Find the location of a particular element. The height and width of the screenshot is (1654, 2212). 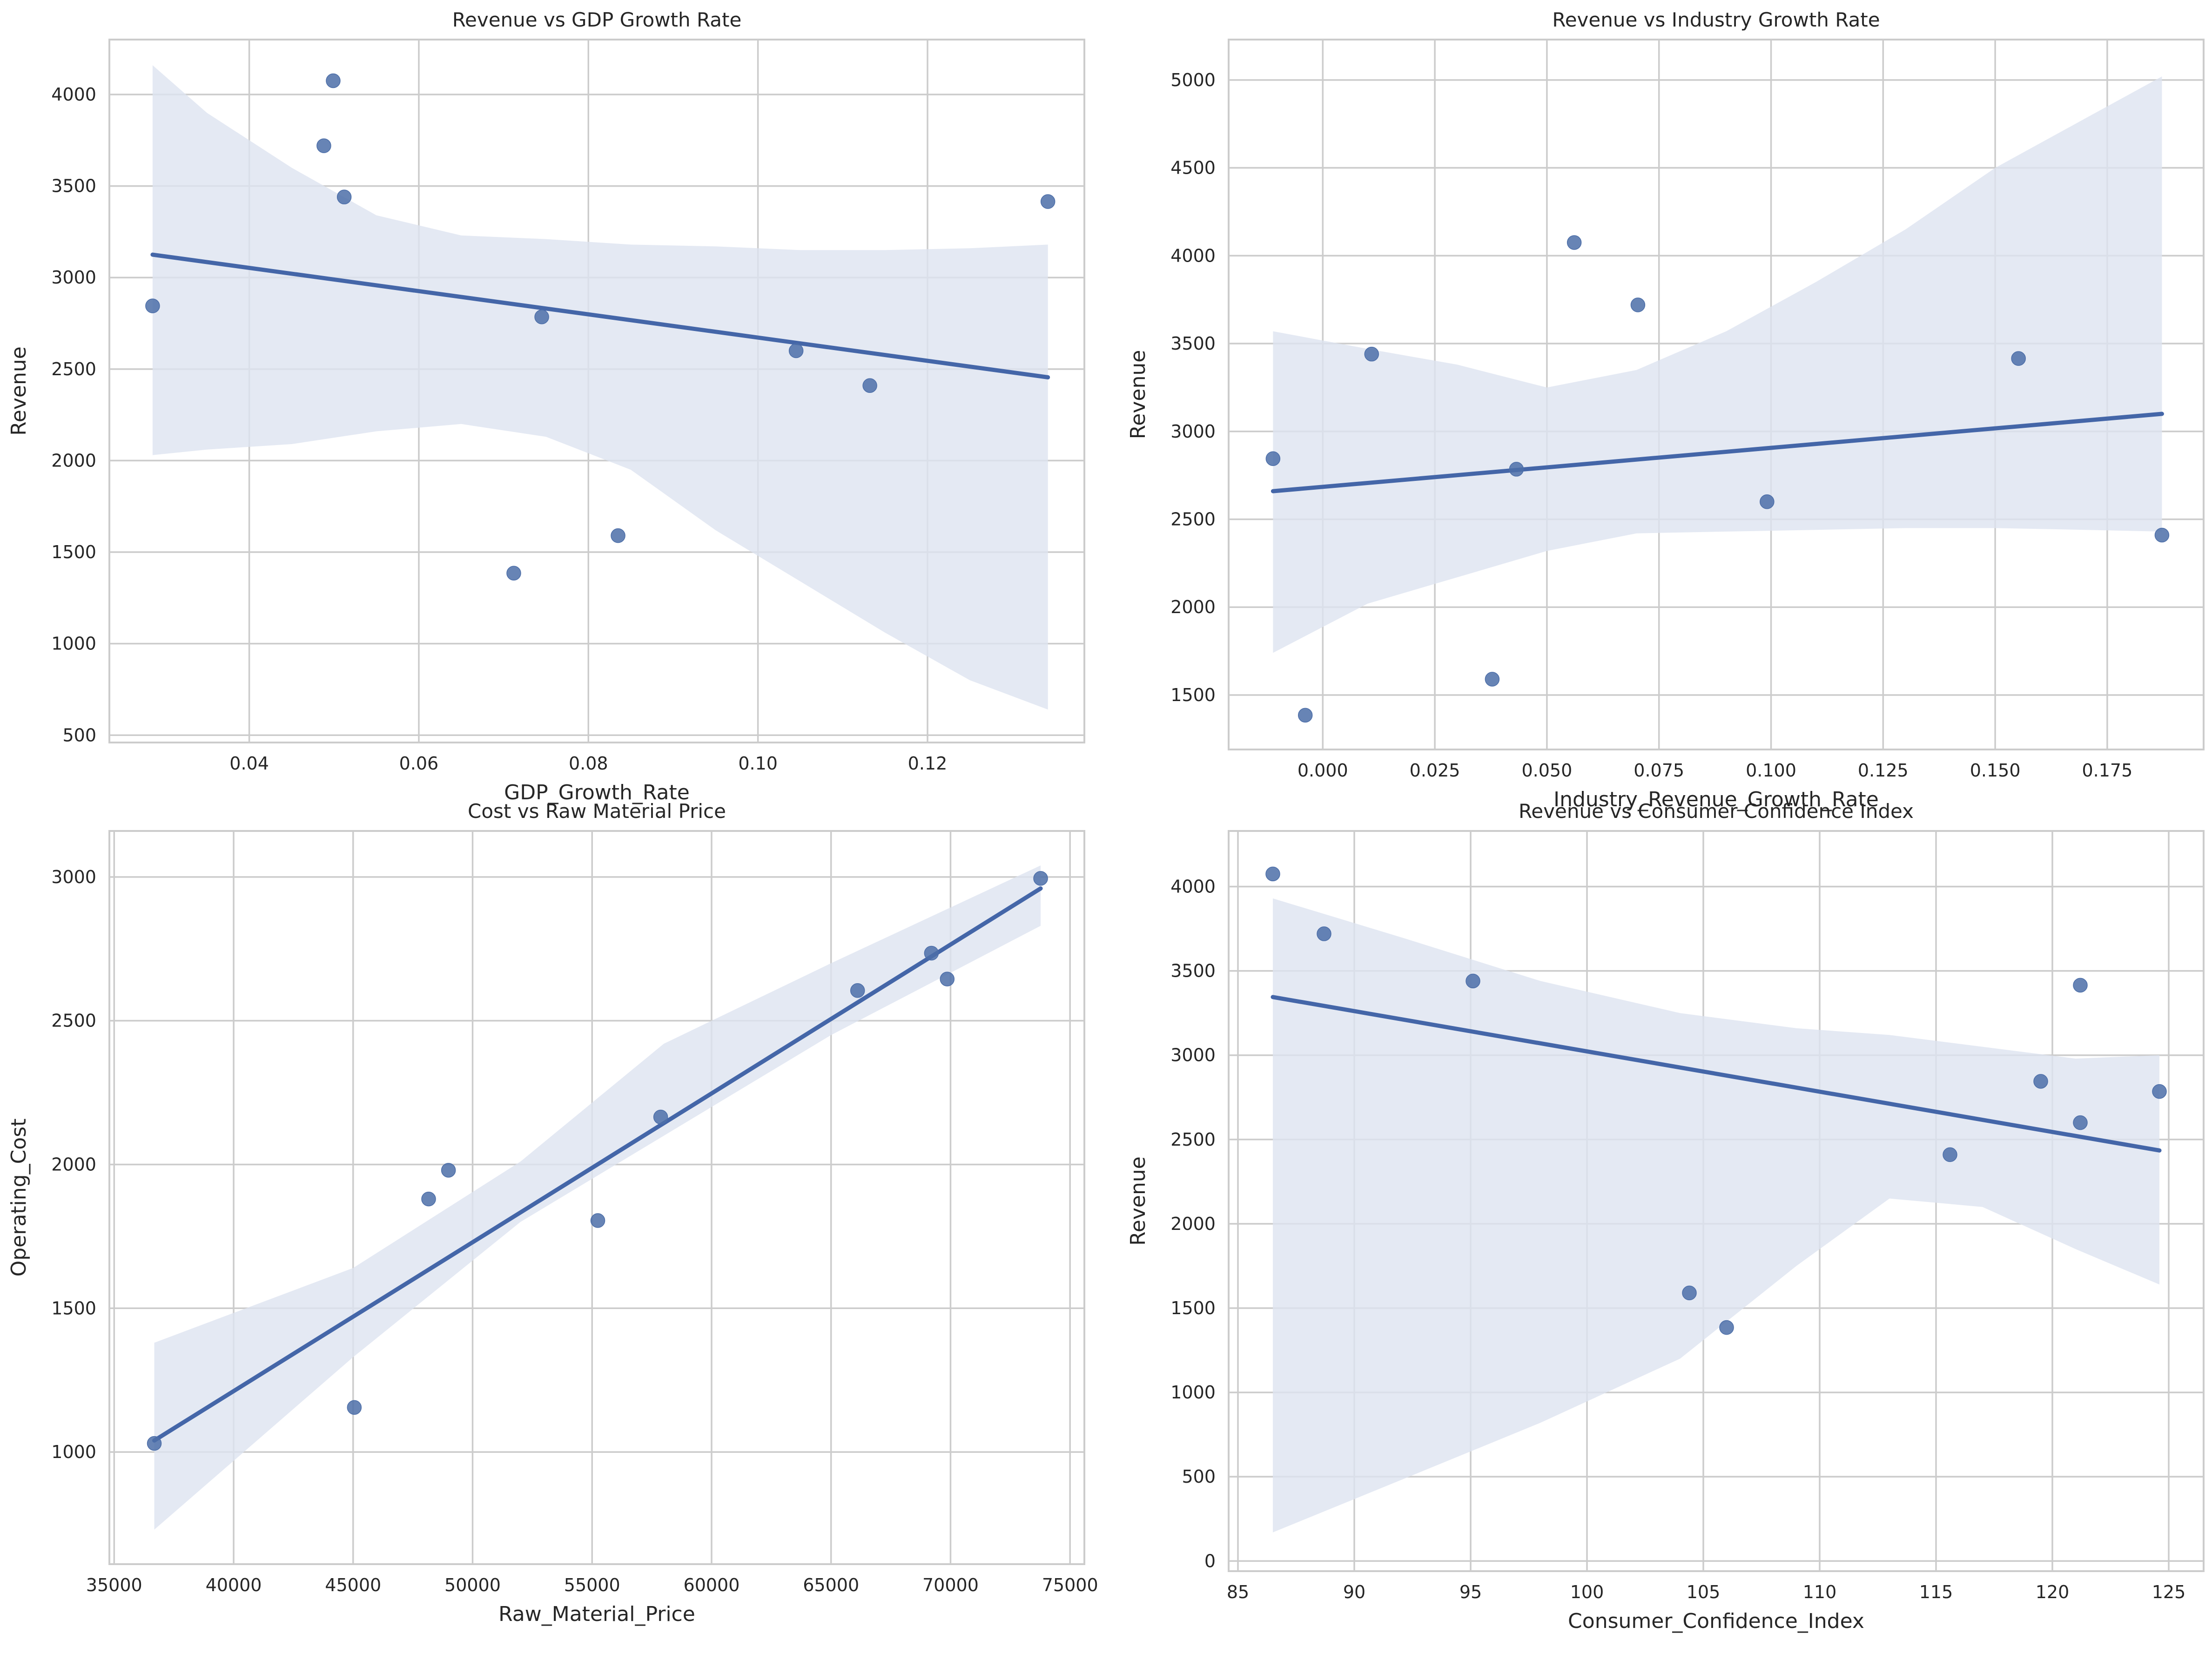

x-tick-label: 95 is located at coordinates (1470, 1592).